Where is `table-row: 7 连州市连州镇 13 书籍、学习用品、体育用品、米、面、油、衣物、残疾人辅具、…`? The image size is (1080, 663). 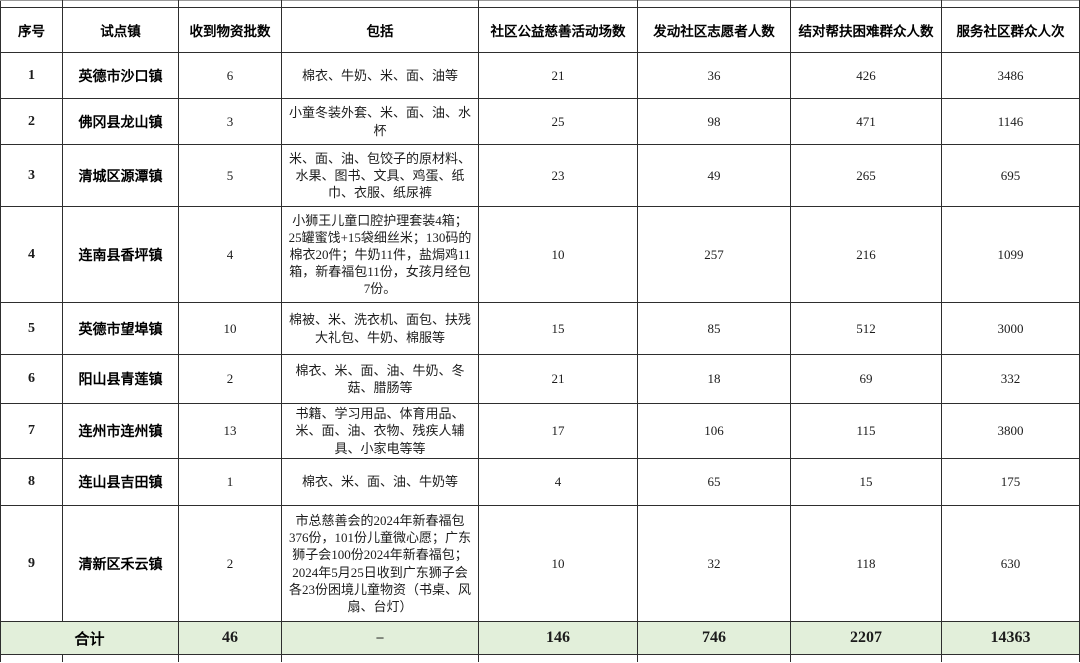 table-row: 7 连州市连州镇 13 书籍、学习用品、体育用品、米、面、油、衣物、残疾人辅具、… is located at coordinates (540, 431).